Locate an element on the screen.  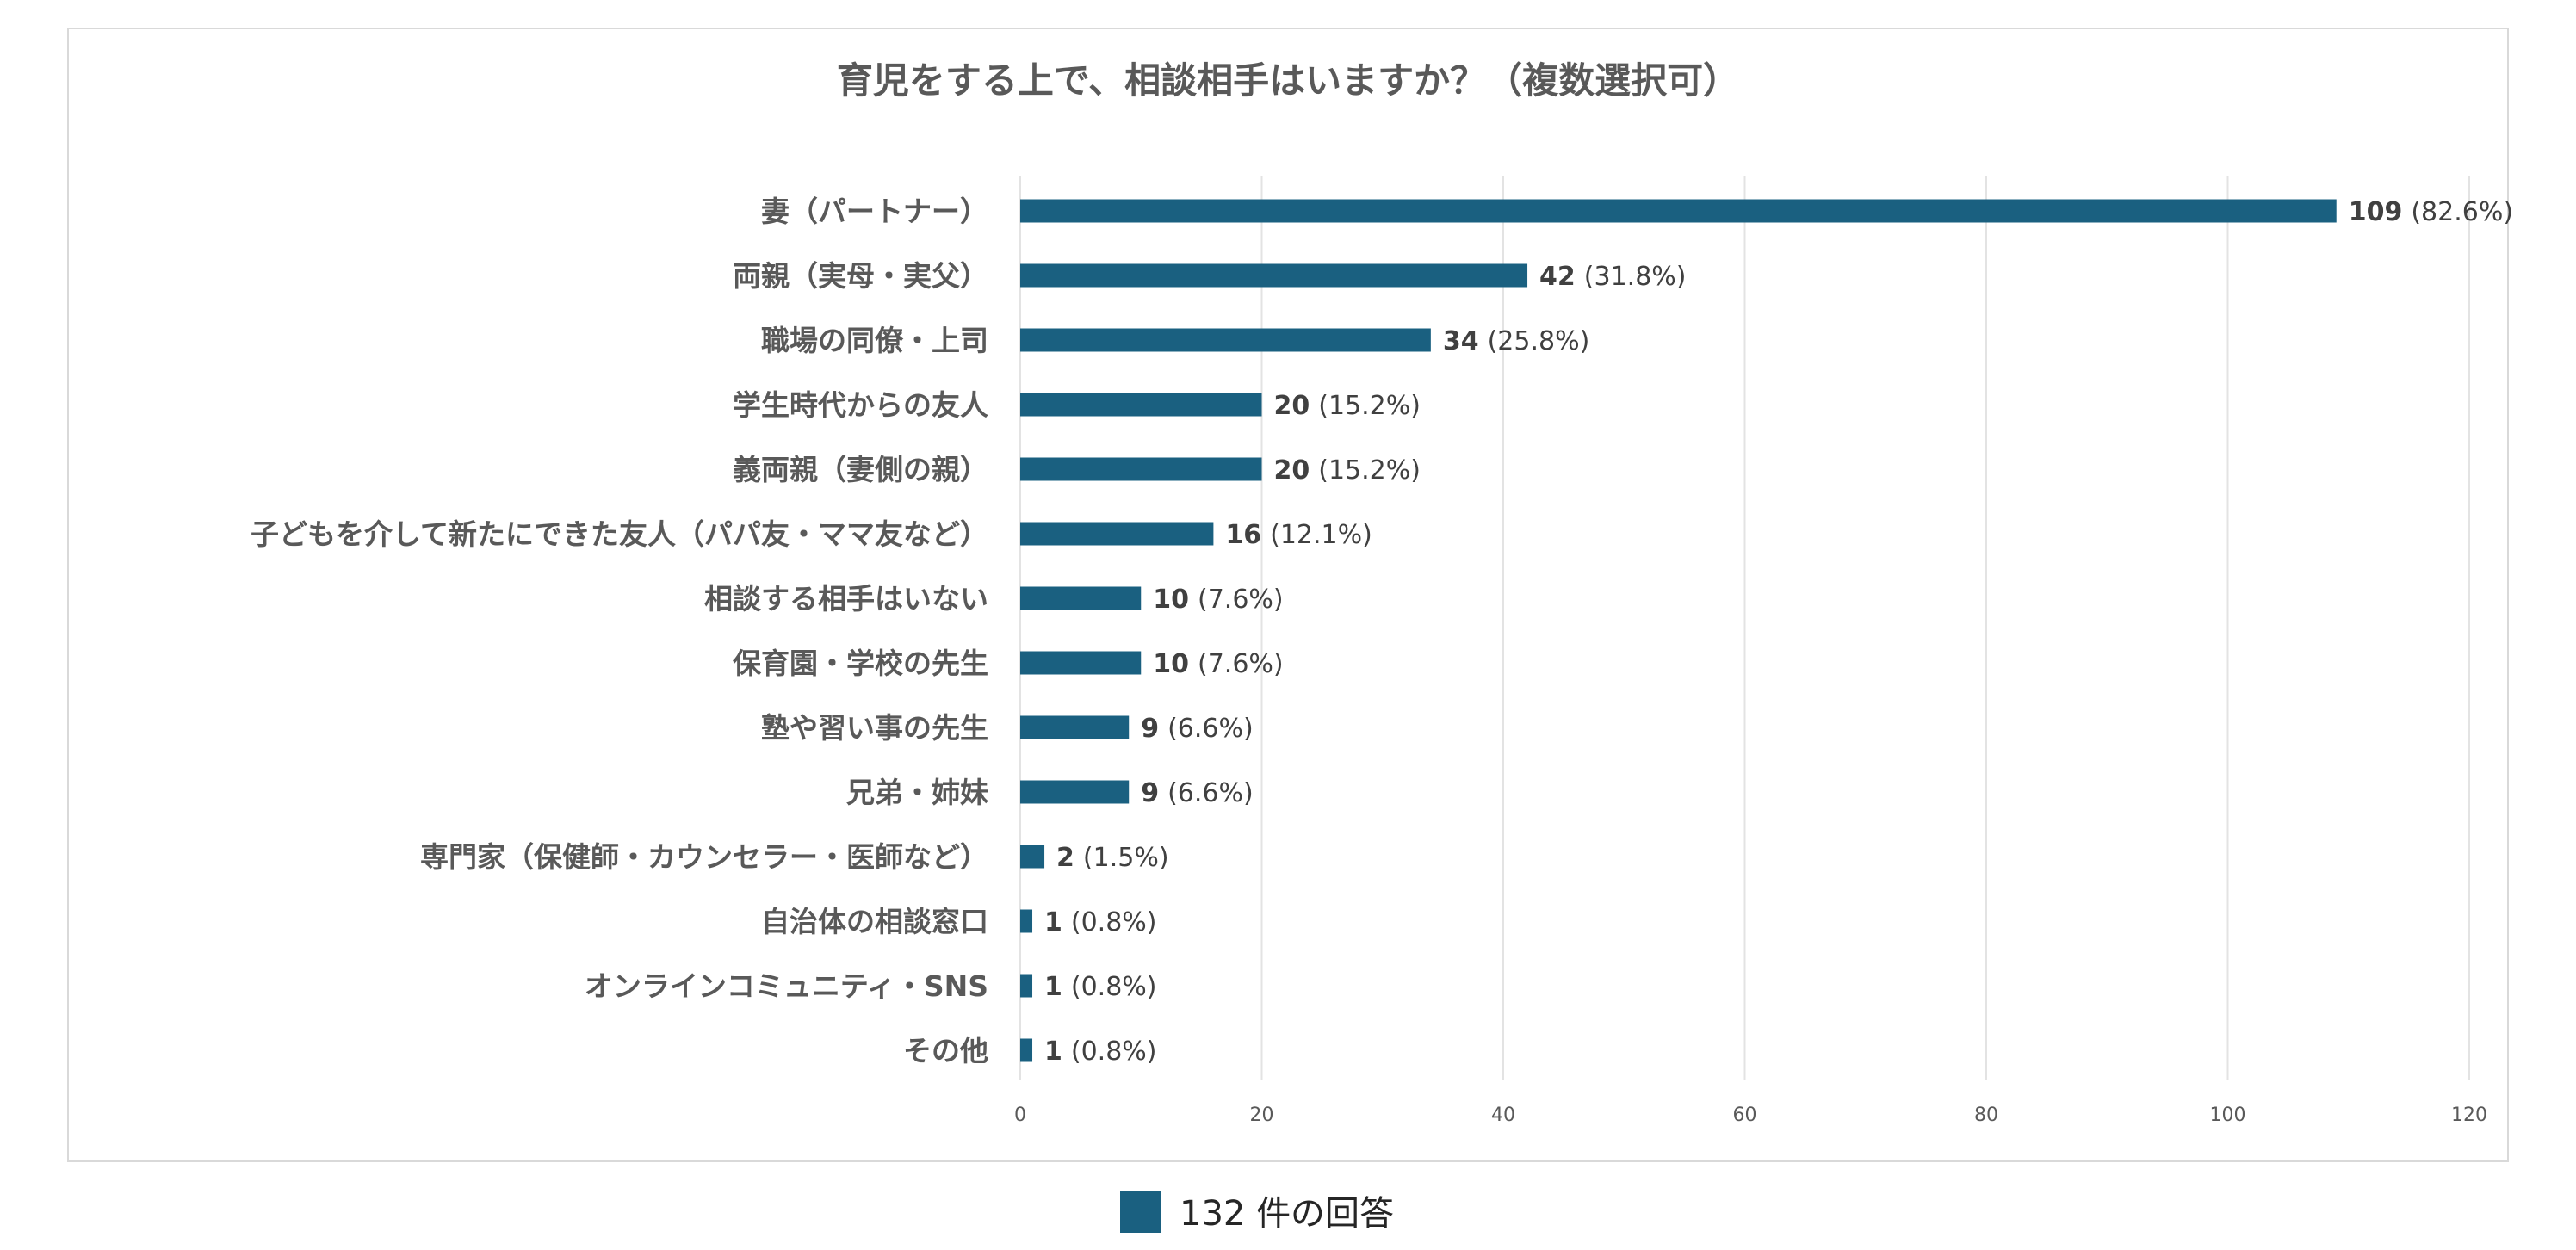
data-label: 42 (31.8%) is located at coordinates (1612, 277).